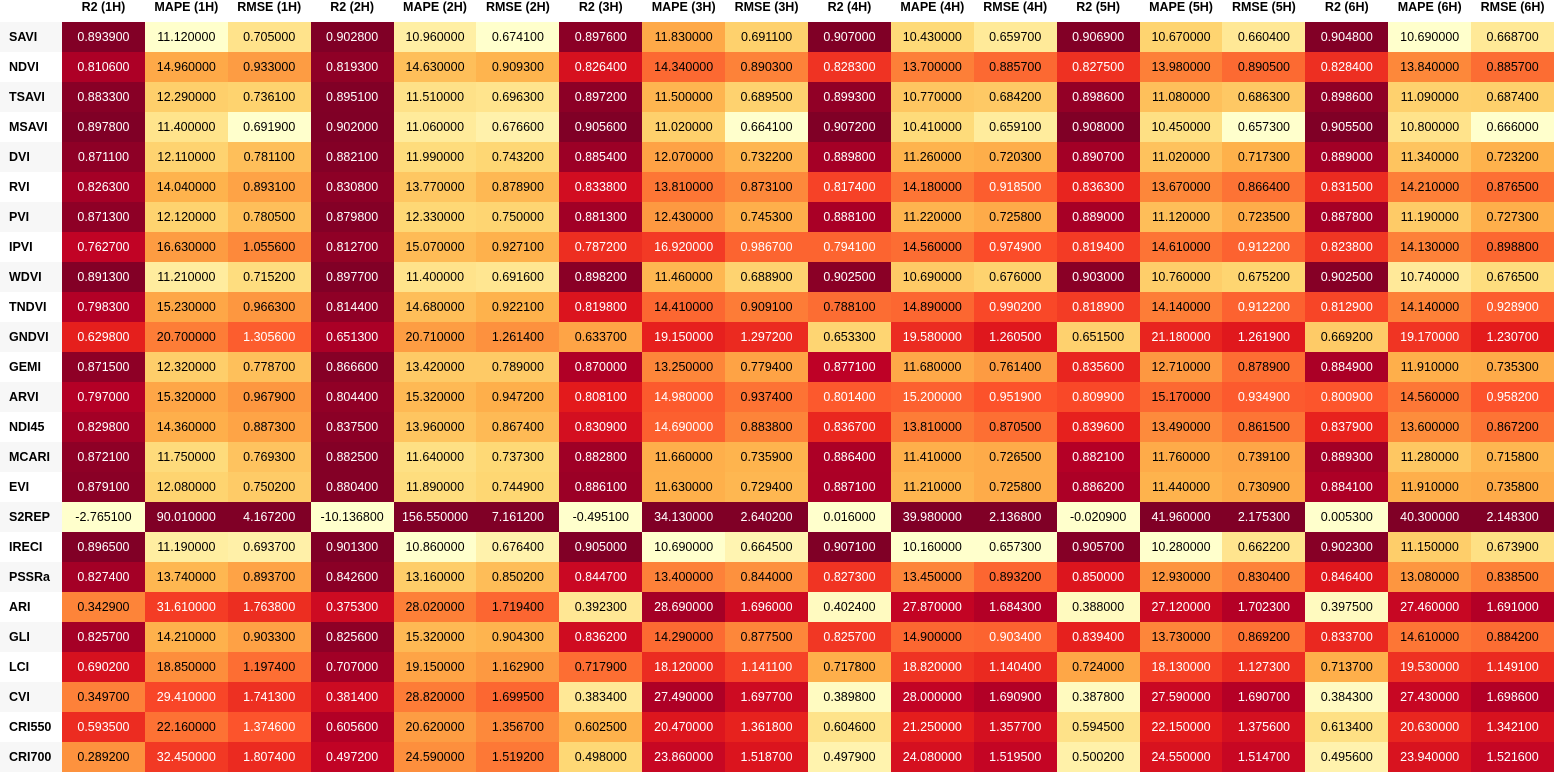 The width and height of the screenshot is (1554, 773). I want to click on row-header: PSSRa, so click(31, 577).